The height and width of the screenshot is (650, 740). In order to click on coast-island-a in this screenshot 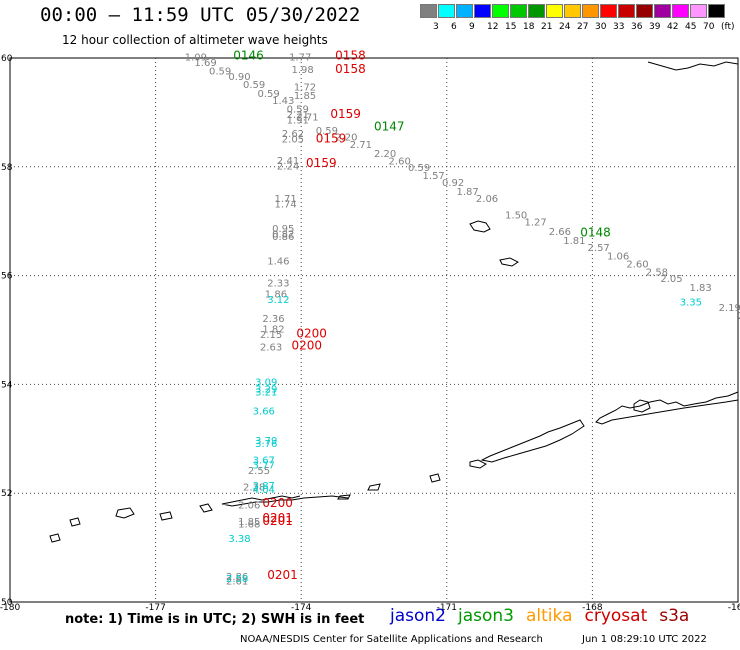, I will do `click(435, 478)`.